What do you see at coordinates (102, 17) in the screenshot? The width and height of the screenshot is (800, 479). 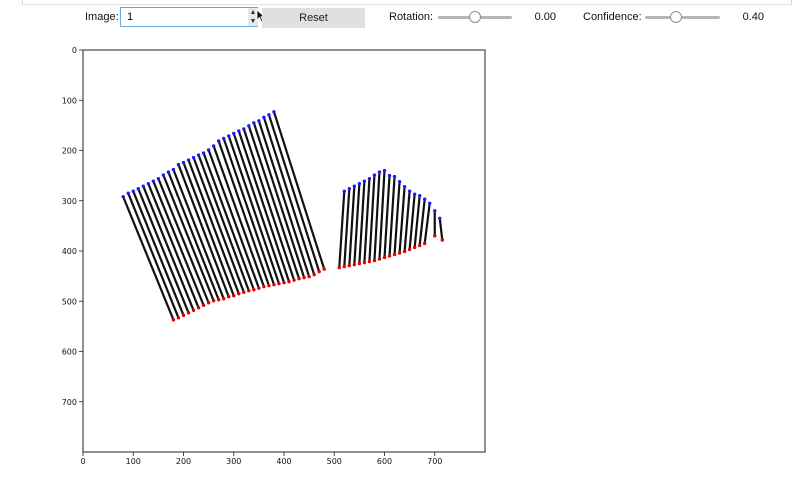 I see `image-label: Image:` at bounding box center [102, 17].